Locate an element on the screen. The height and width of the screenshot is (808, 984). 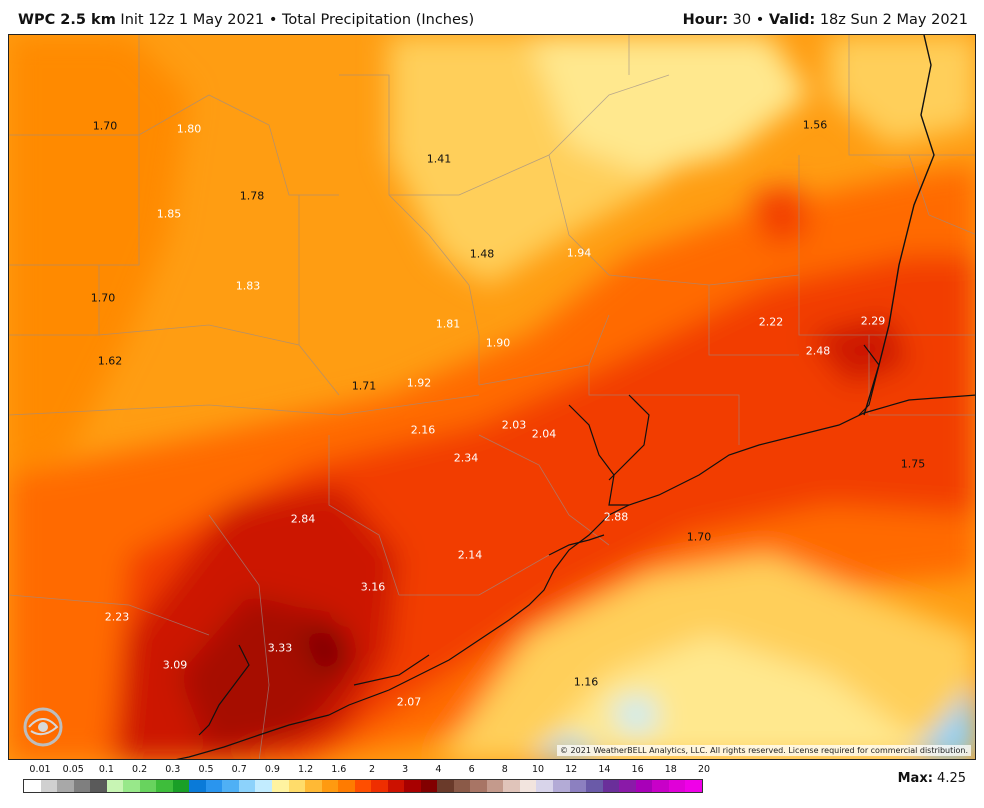
model-name: WPC 2.5 km is located at coordinates (67, 20).